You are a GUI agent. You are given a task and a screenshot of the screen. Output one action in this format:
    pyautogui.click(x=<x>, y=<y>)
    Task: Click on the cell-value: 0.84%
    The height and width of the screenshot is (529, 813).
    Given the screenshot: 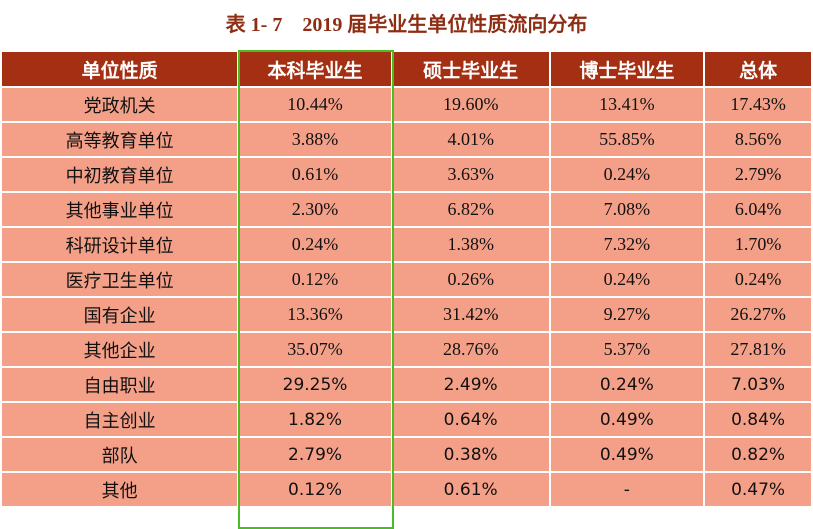 What is the action you would take?
    pyautogui.click(x=758, y=419)
    